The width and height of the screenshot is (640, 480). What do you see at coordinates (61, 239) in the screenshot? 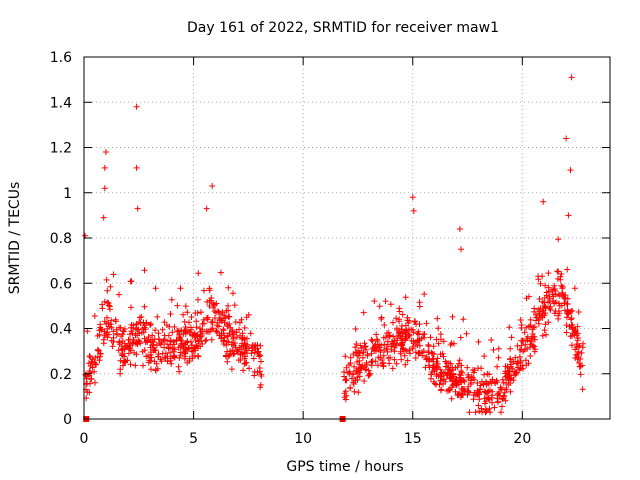
I see `y-tick-label: 0.8` at bounding box center [61, 239].